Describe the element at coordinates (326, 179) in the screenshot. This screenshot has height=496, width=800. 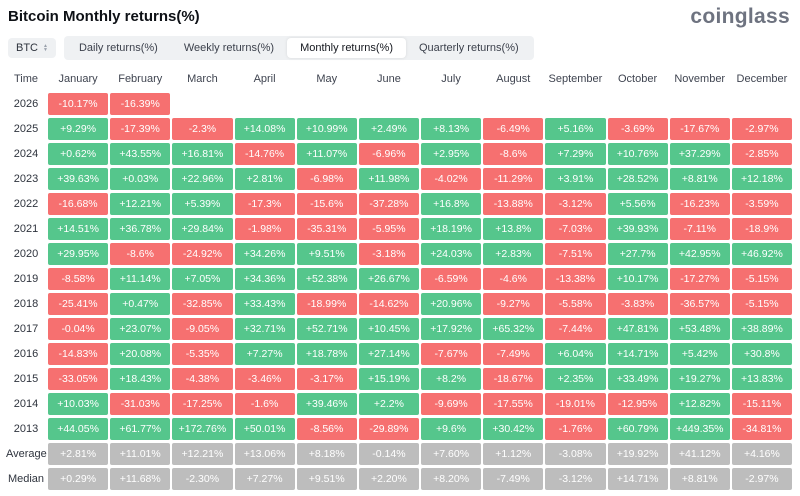
I see `return-cell: -6.98%` at that location.